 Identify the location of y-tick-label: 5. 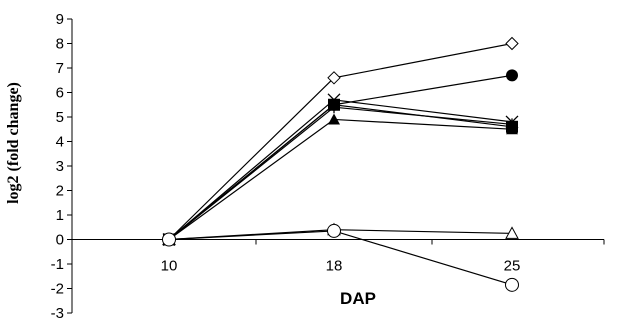
(60, 117).